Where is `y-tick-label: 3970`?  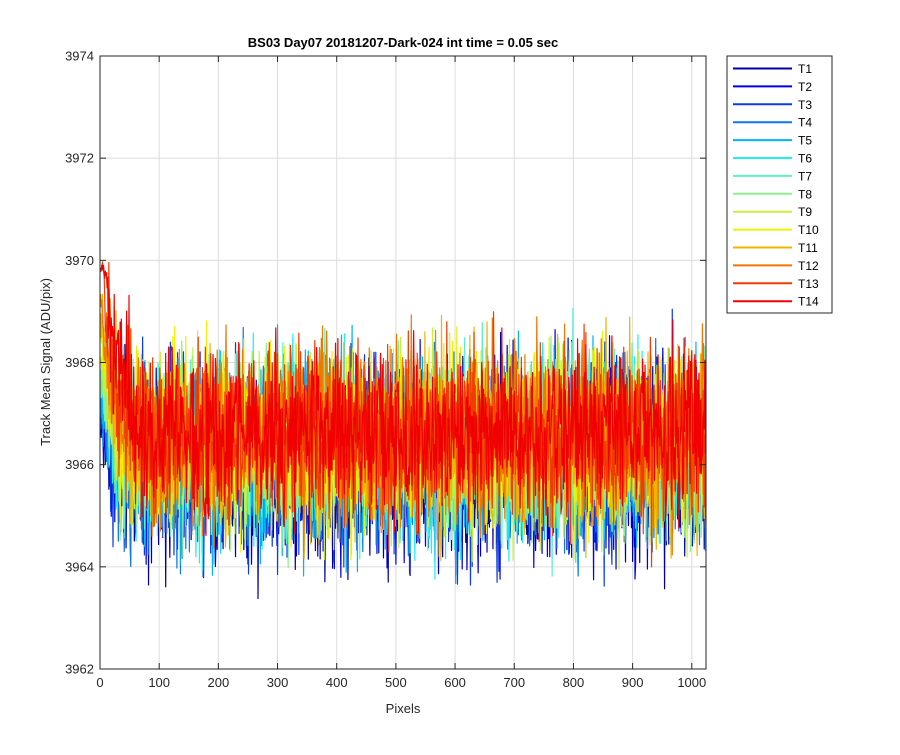
y-tick-label: 3970 is located at coordinates (79, 260).